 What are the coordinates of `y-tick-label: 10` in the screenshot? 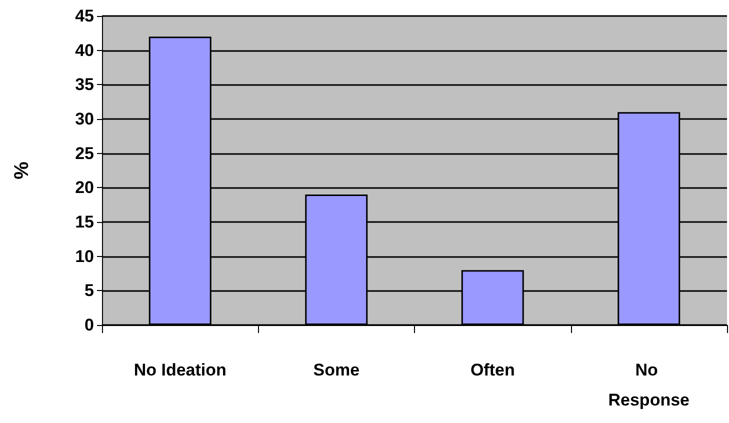 It's located at (84, 256).